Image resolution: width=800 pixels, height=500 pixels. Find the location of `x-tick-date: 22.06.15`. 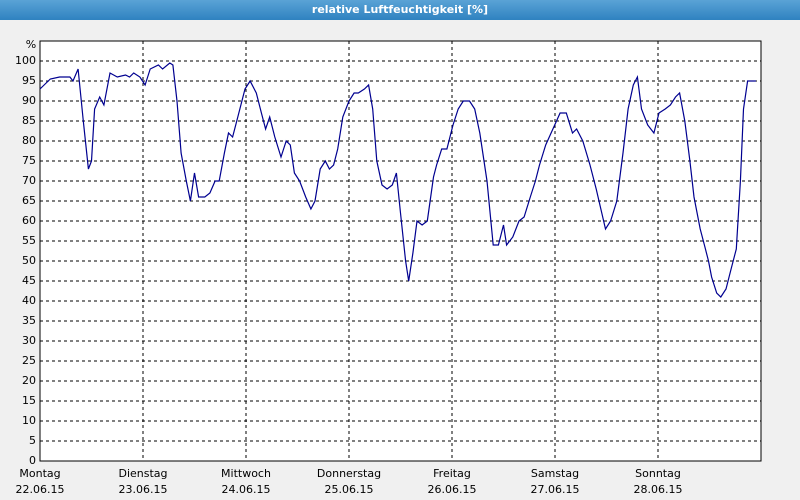

x-tick-date: 22.06.15 is located at coordinates (40, 489).